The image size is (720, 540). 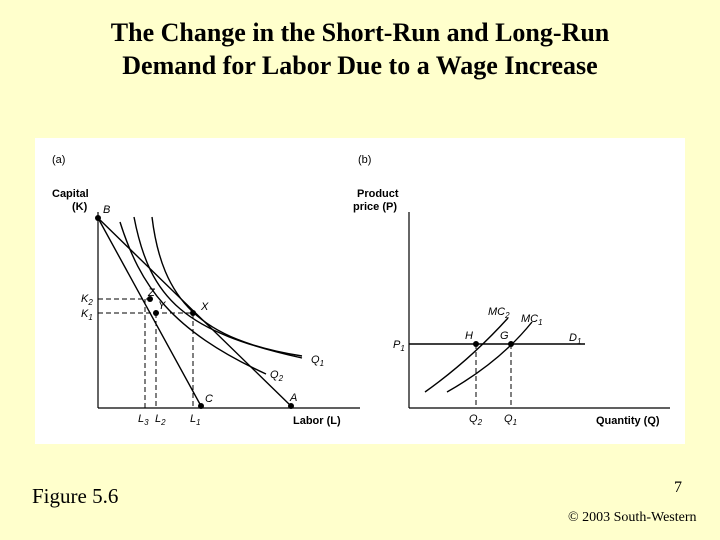 What do you see at coordinates (156, 313) in the screenshot?
I see `point-y` at bounding box center [156, 313].